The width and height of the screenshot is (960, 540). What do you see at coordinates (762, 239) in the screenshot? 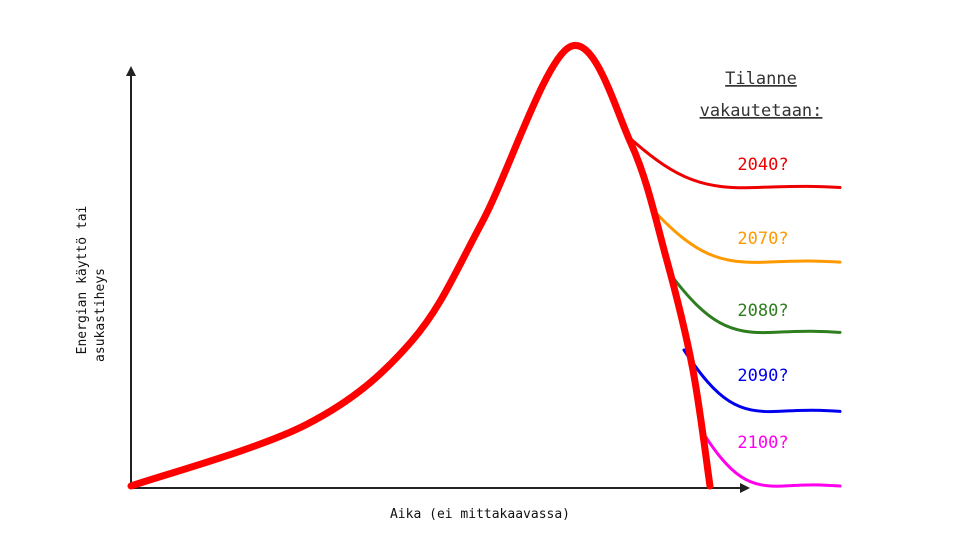
I see `branch-label-2070: 2070?` at bounding box center [762, 239].